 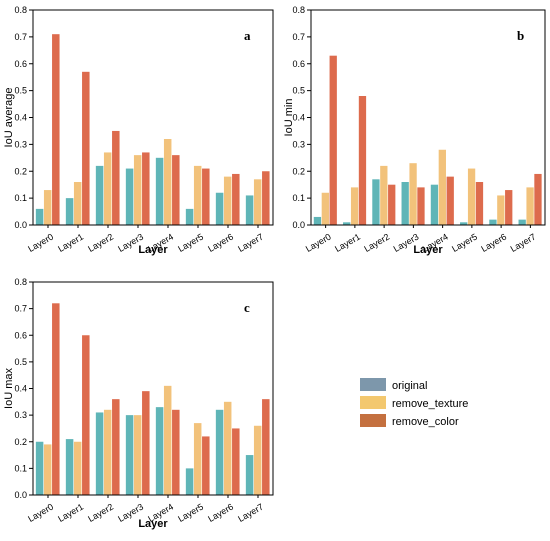 What do you see at coordinates (501, 210) in the screenshot?
I see `bar-remove_texture-Layer6` at bounding box center [501, 210].